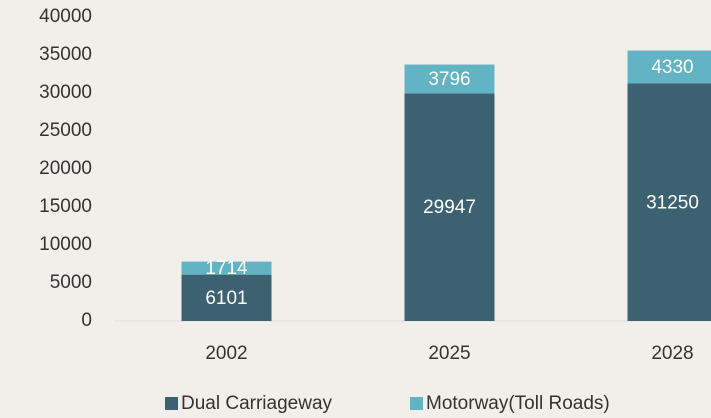  What do you see at coordinates (672, 67) in the screenshot?
I see `value-label: 4330` at bounding box center [672, 67].